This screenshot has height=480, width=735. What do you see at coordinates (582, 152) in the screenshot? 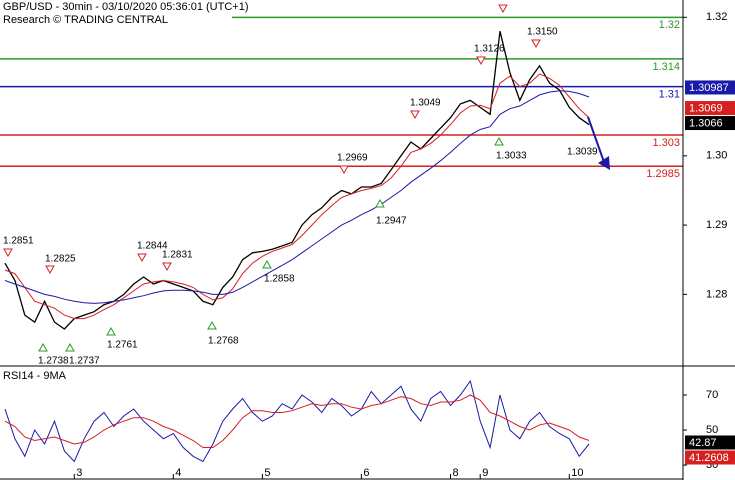
I see `swing-label: 1.3039` at bounding box center [582, 152].